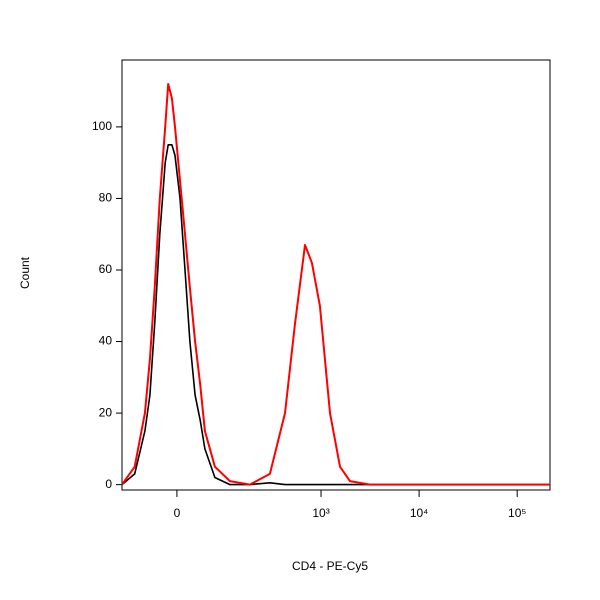  What do you see at coordinates (102, 126) in the screenshot?
I see `y-tick-label: 100` at bounding box center [102, 126].